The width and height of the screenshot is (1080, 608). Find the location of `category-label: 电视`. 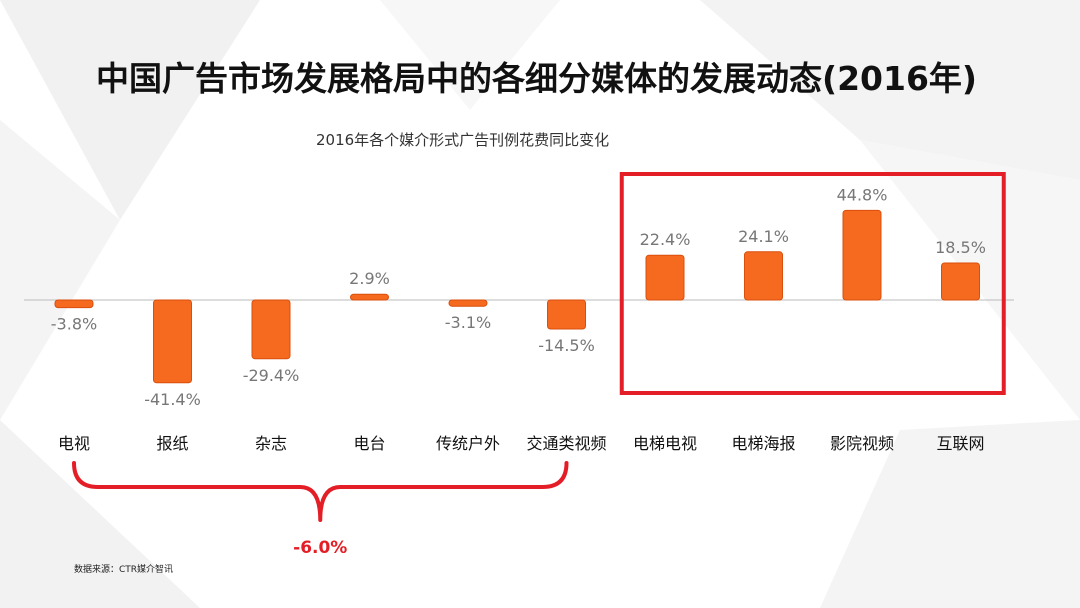

category-label: 电视 is located at coordinates (74, 443).